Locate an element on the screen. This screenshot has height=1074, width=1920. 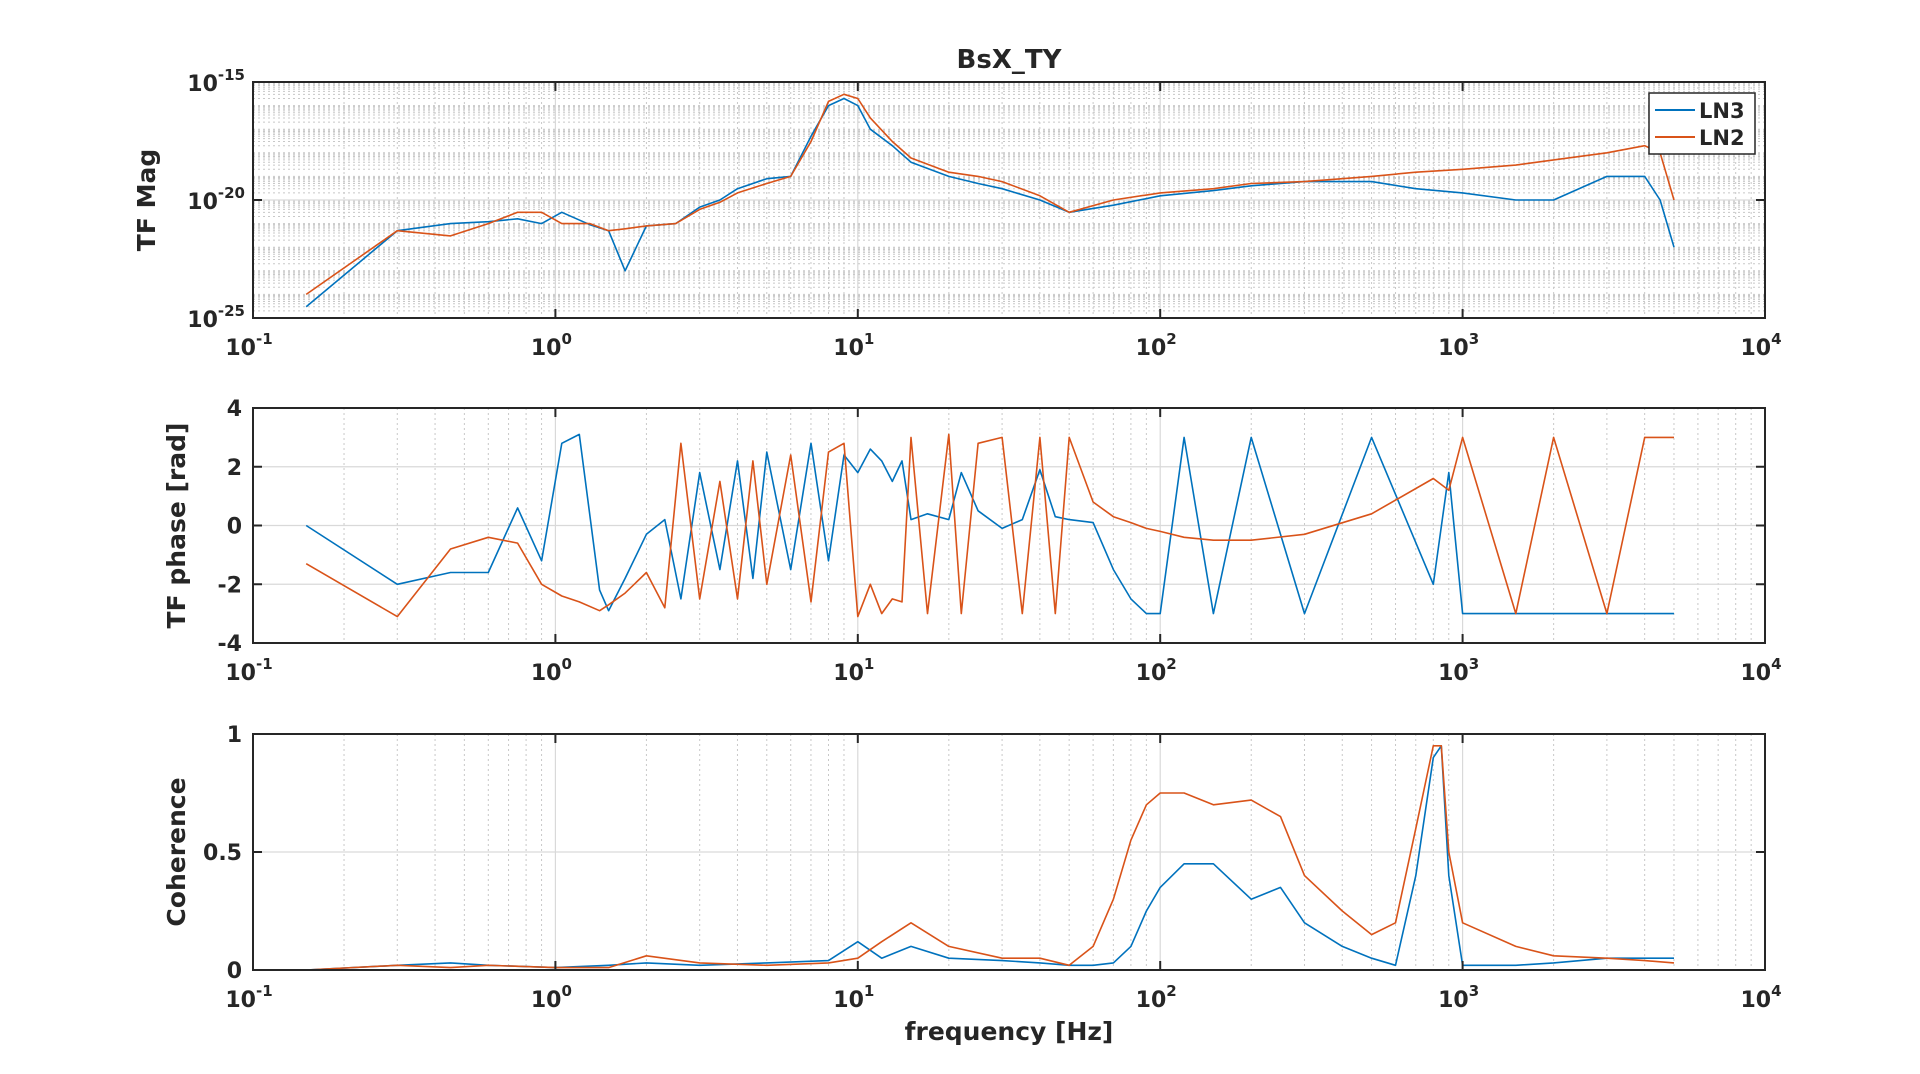
y-tick-label: 1 is located at coordinates (234, 735).